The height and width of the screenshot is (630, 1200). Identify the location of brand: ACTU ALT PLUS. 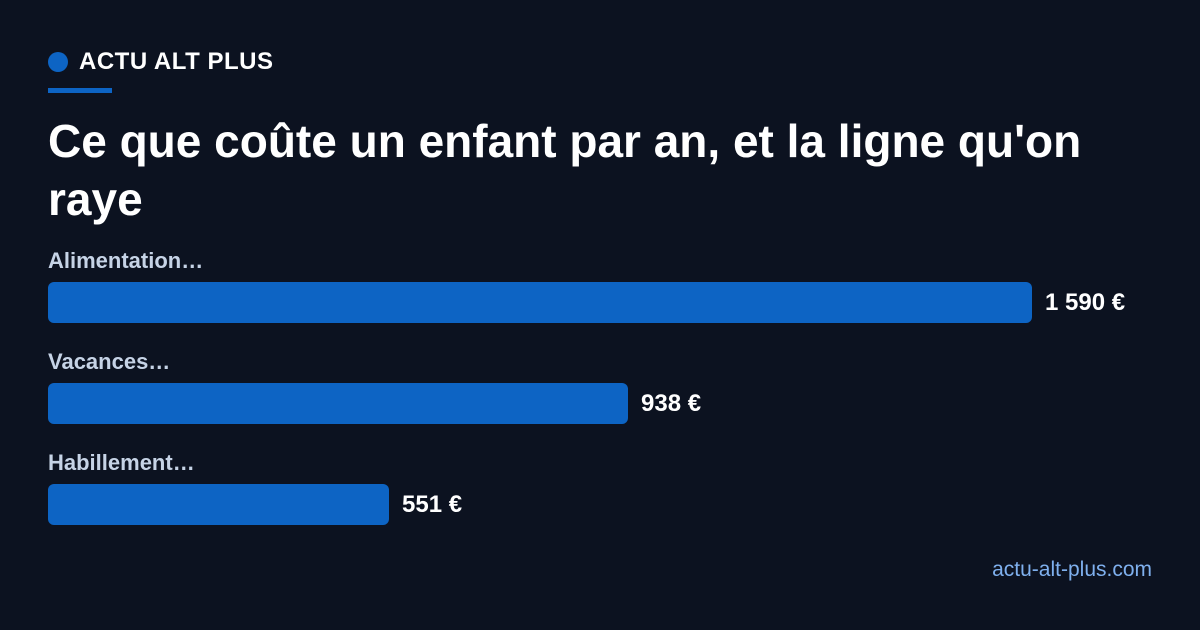
(160, 62).